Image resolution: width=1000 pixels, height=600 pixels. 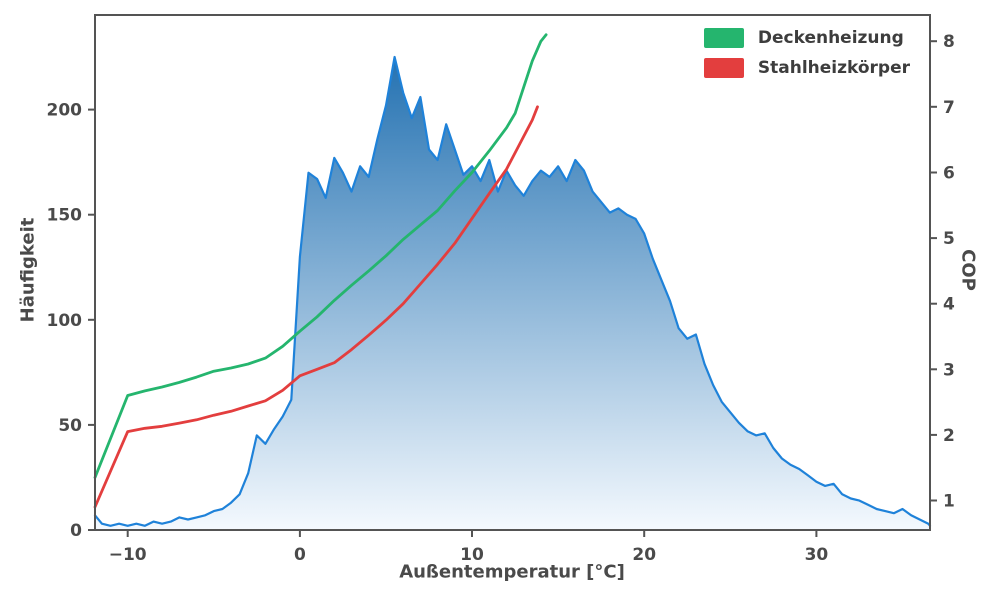 I want to click on legend-item-stahlheizkoerper: Stahlheizkörper, so click(x=806, y=68).